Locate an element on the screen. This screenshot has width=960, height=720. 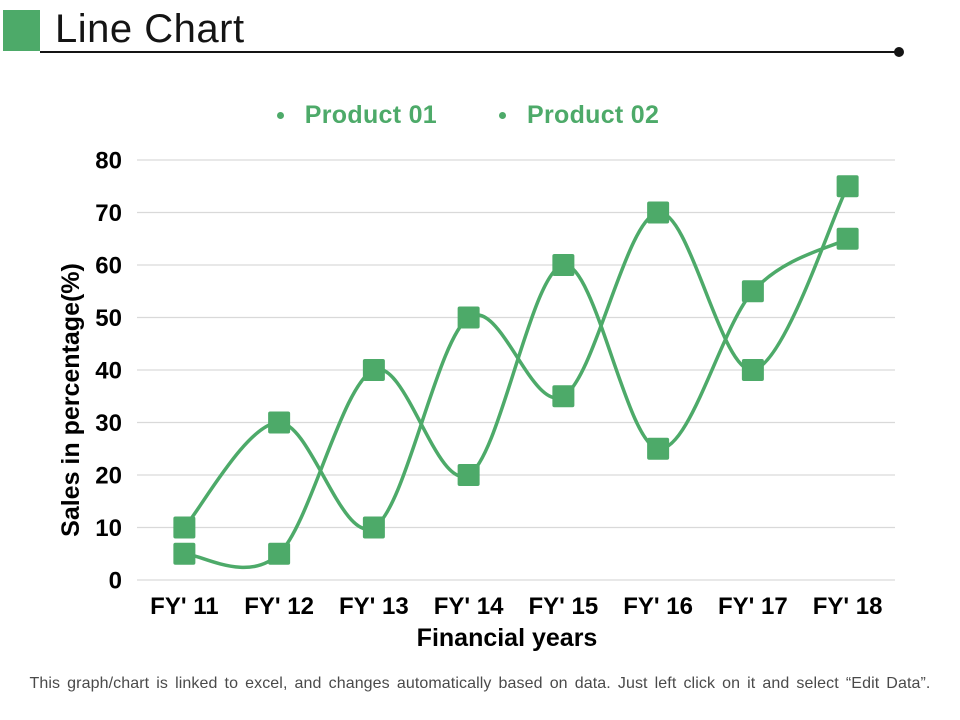
x-tick-label: FY' 15 is located at coordinates (564, 606).